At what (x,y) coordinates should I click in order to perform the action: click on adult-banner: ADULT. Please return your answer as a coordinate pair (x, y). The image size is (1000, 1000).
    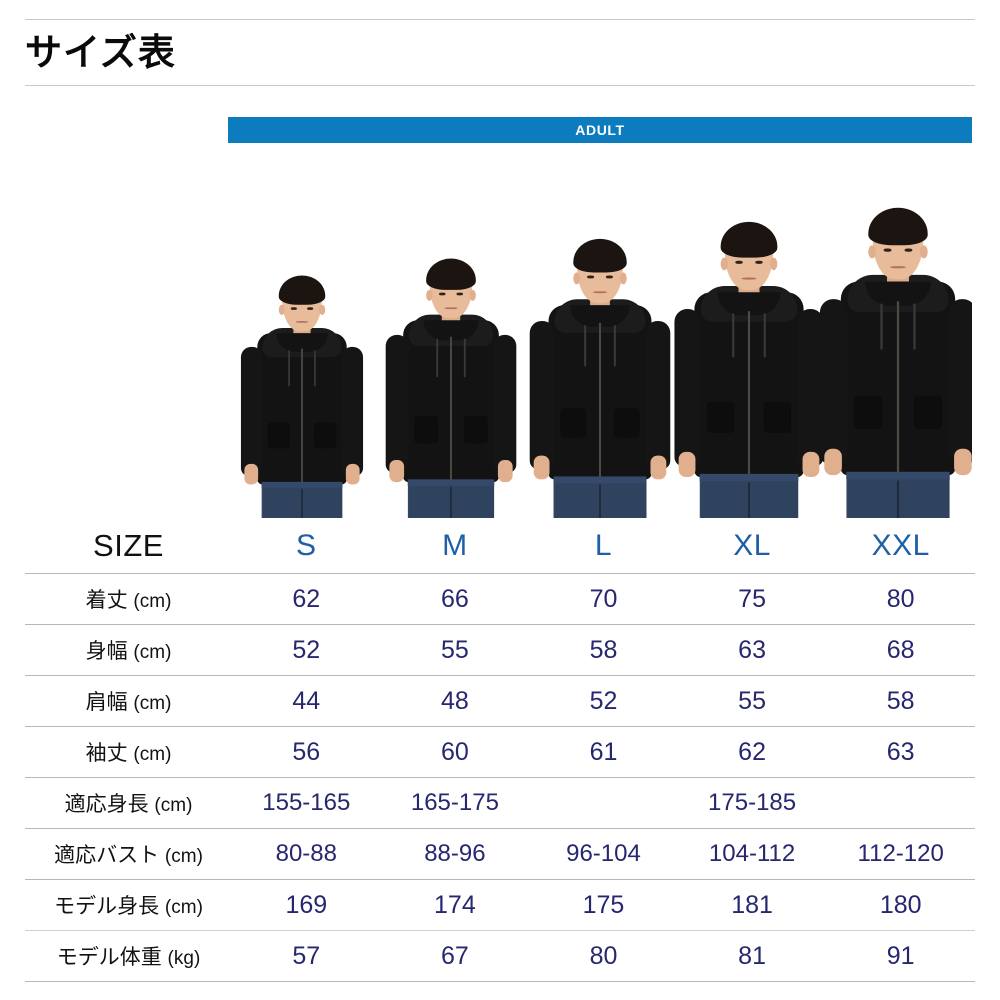
    Looking at the image, I should click on (600, 130).